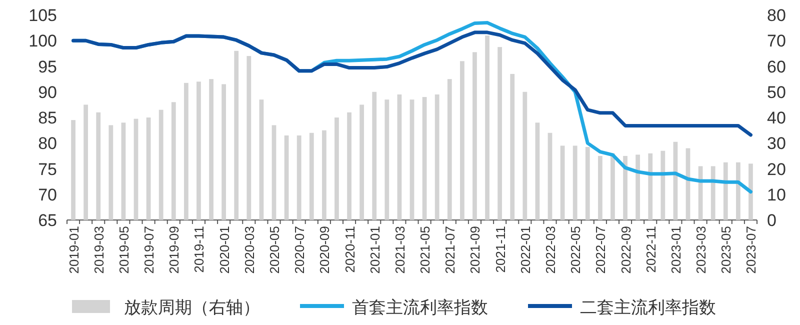 The height and width of the screenshot is (325, 800). I want to click on x-tick-label: 2022-01, so click(525, 250).